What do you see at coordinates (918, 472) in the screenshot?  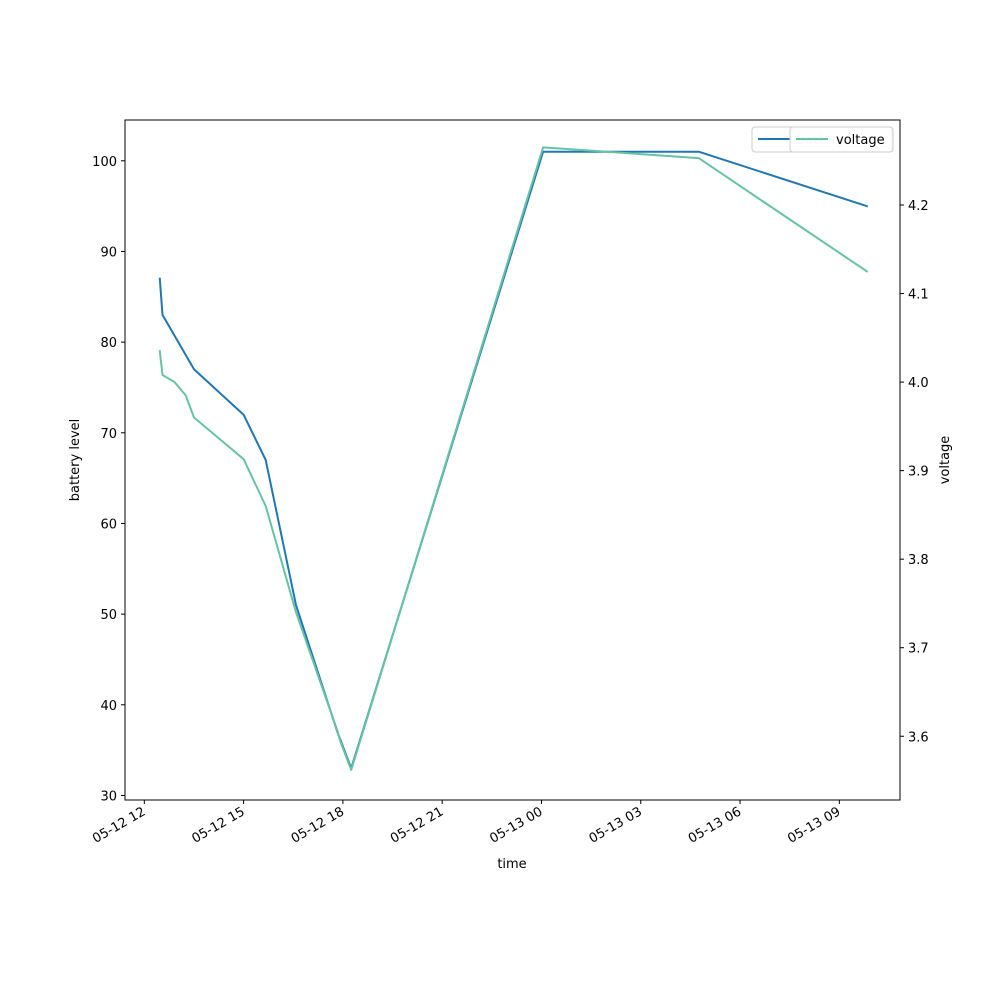 I see `right-y-tick-label: 3.9` at bounding box center [918, 472].